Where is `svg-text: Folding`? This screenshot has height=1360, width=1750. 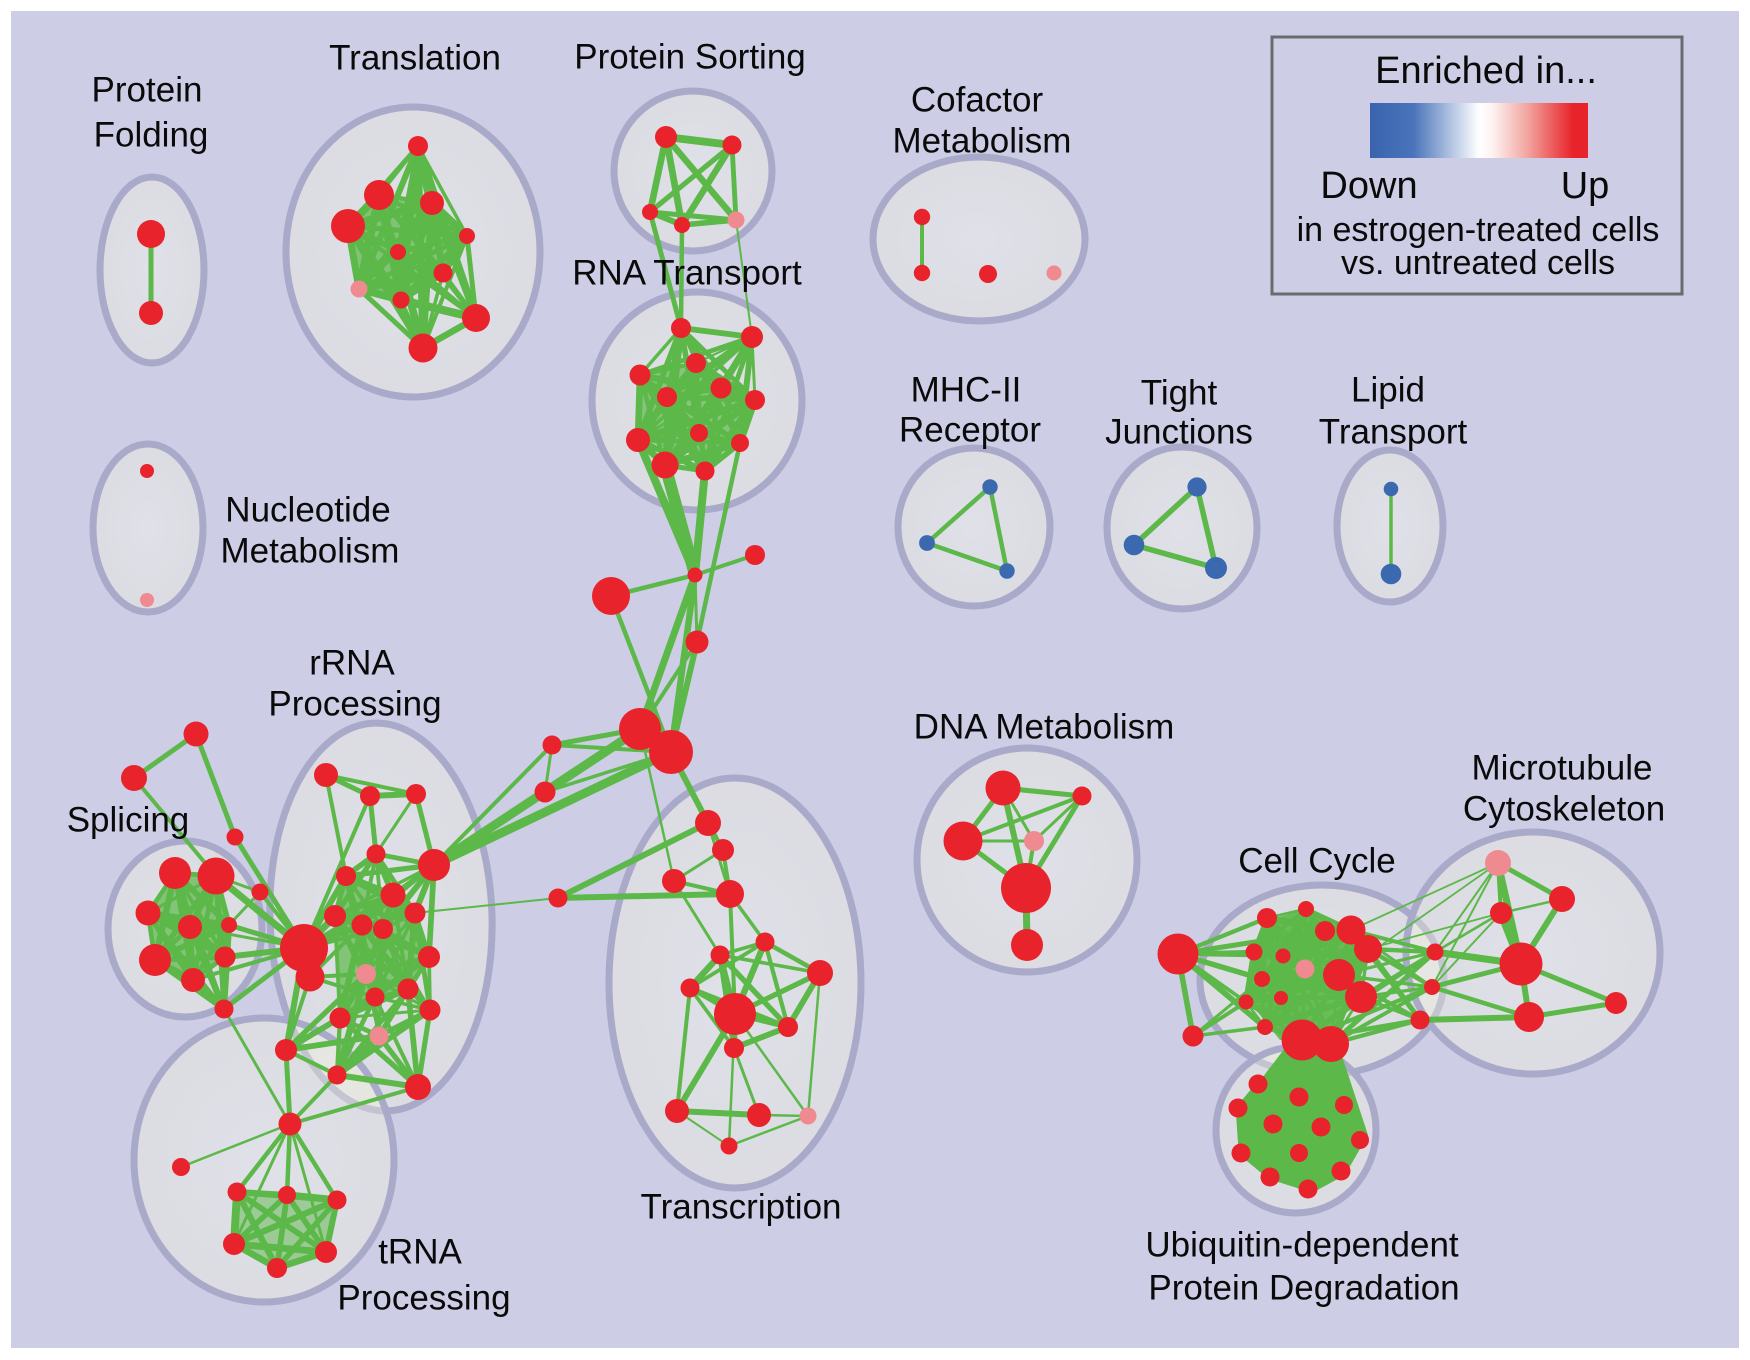
svg-text: Folding is located at coordinates (151, 135).